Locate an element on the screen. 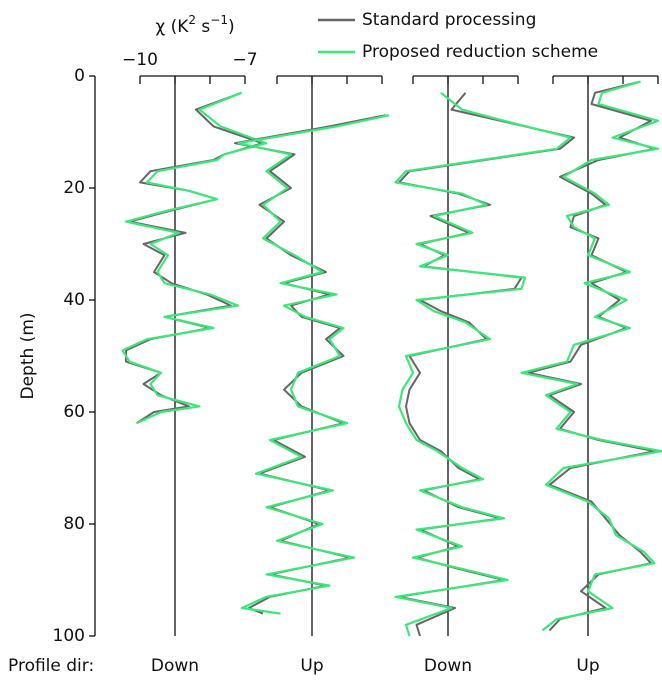 This screenshot has height=683, width=662. x-axis-title-part: s is located at coordinates (203, 27).